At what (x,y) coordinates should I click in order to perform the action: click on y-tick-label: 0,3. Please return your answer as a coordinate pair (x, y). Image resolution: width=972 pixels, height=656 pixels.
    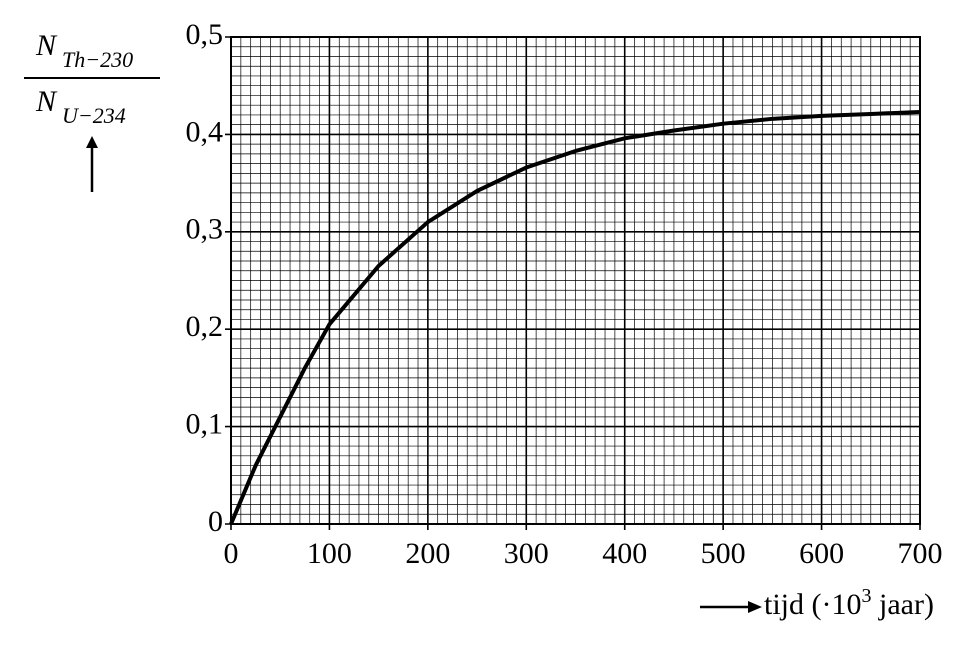
    Looking at the image, I should click on (205, 229).